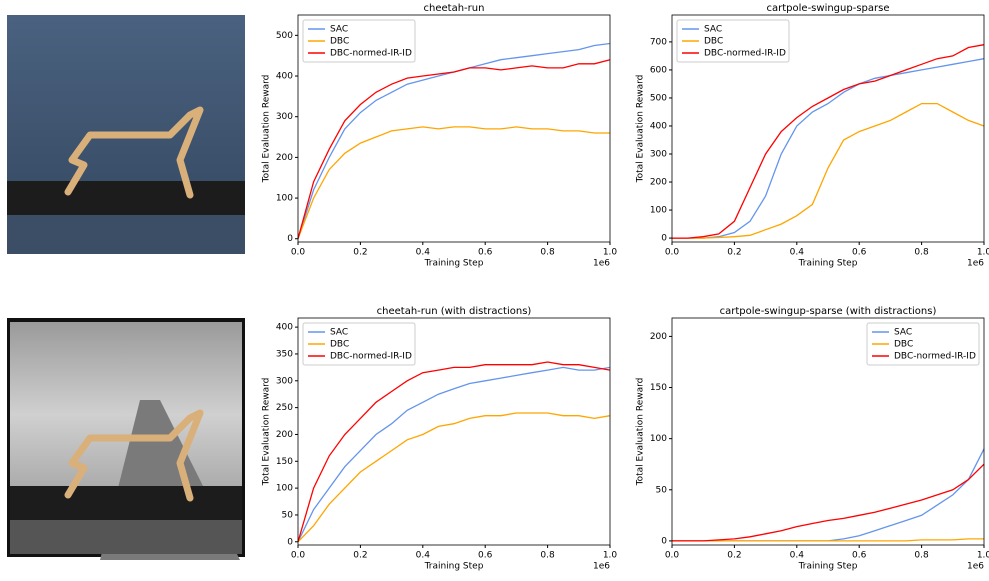 This screenshot has width=989, height=581. What do you see at coordinates (284, 354) in the screenshot?
I see `y-tick-label: 350` at bounding box center [284, 354].